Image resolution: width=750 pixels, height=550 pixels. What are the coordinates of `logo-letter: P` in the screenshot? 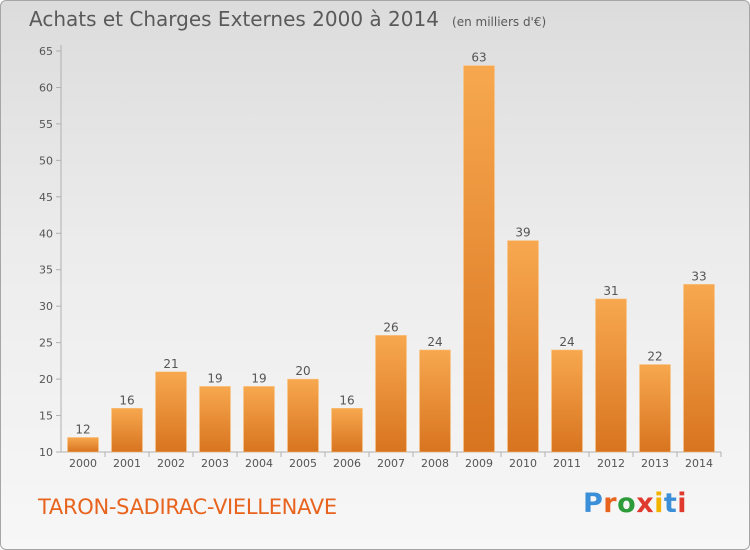 It's located at (593, 503).